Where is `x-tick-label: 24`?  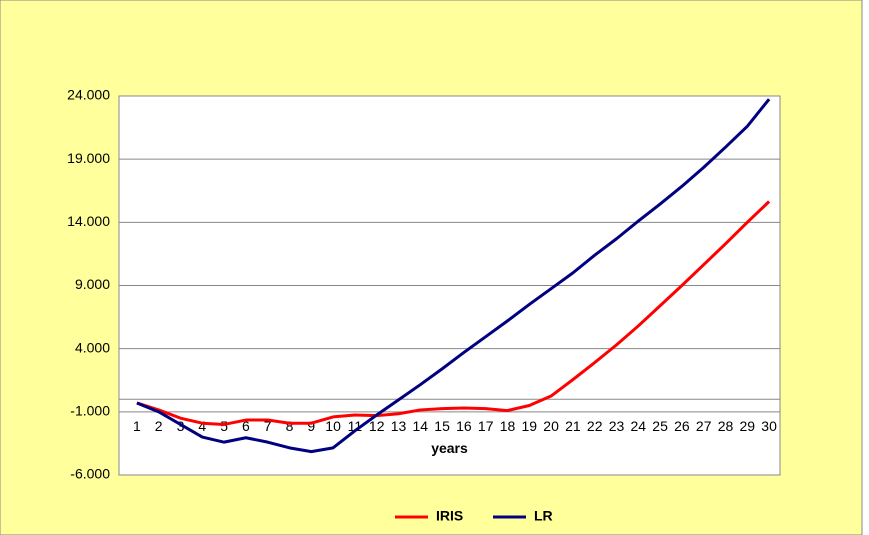
x-tick-label: 24 is located at coordinates (639, 426).